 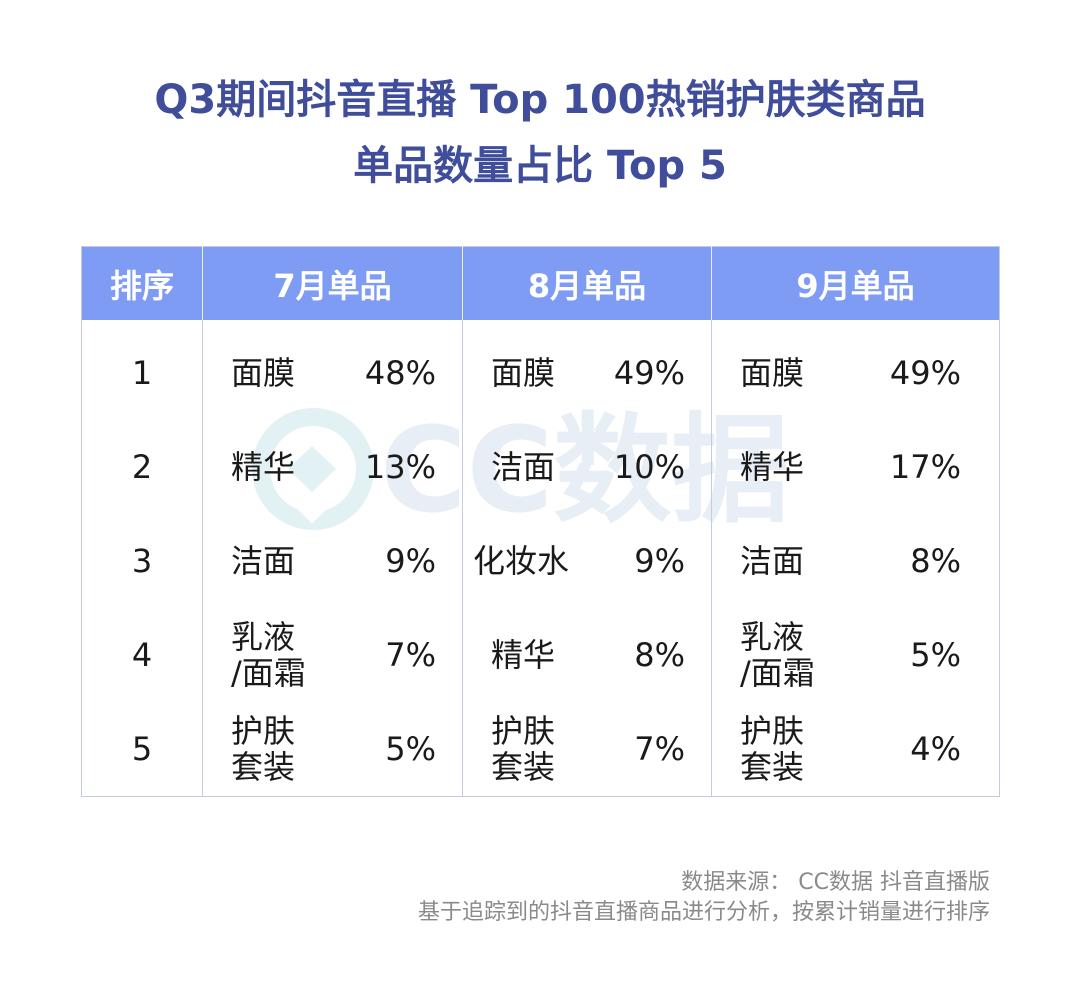 What do you see at coordinates (587, 561) in the screenshot?
I see `august-cell: 化妆水 9%` at bounding box center [587, 561].